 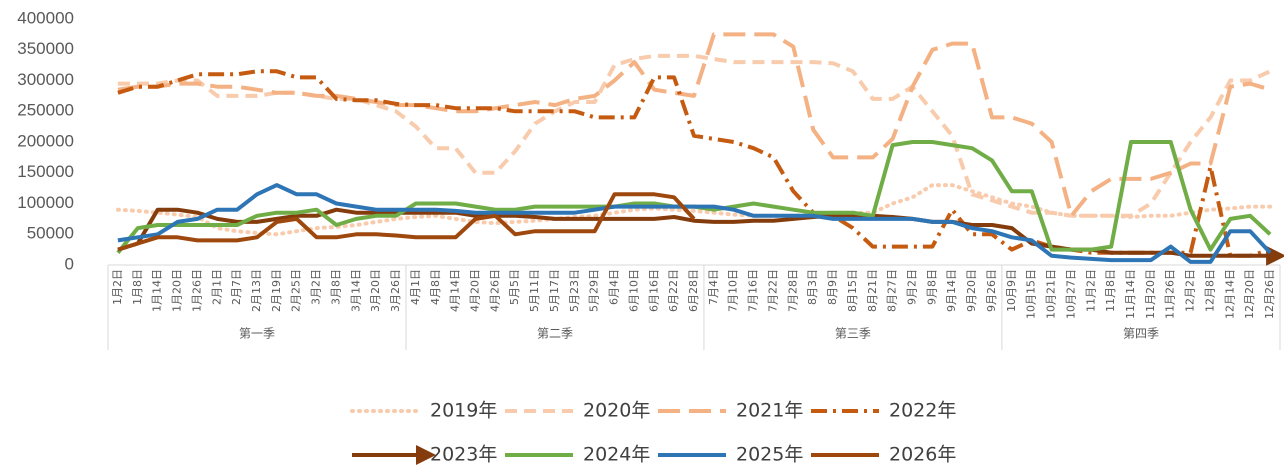 What do you see at coordinates (931, 287) in the screenshot?
I see `x-tick-label: 9月8日` at bounding box center [931, 287].